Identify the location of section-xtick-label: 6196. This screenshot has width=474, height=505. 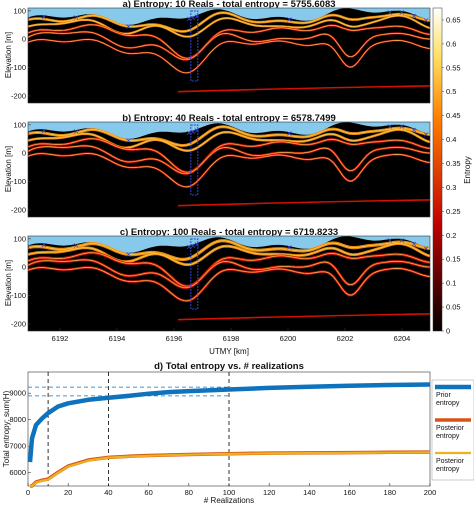
(174, 338).